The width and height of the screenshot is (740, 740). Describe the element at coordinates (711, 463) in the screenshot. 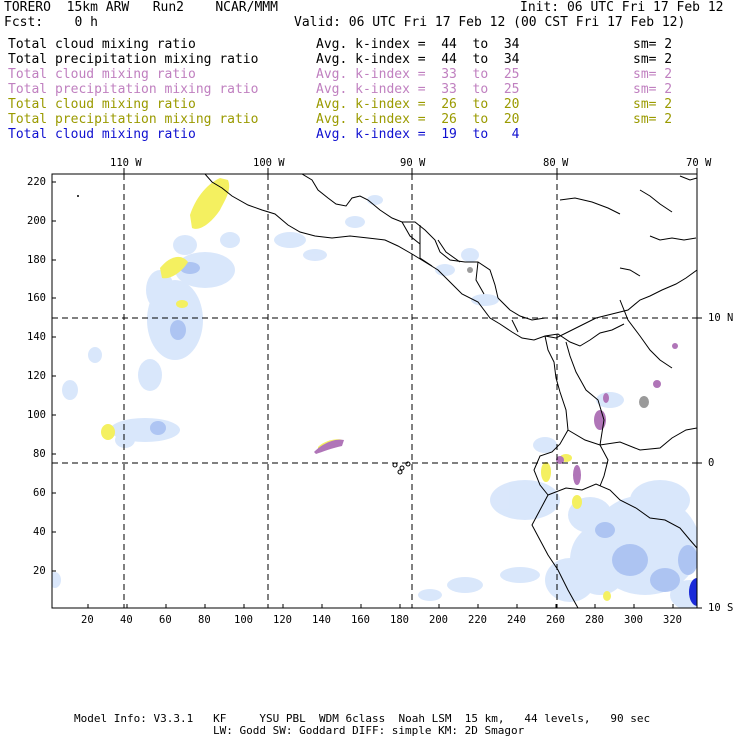

I see `lat-label: 0` at that location.